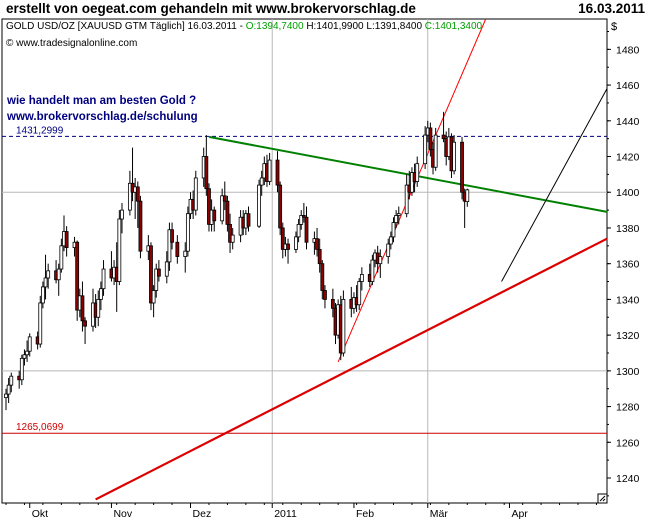 The image size is (650, 520). Describe the element at coordinates (439, 514) in the screenshot. I see `x-tick-label: Mär` at that location.